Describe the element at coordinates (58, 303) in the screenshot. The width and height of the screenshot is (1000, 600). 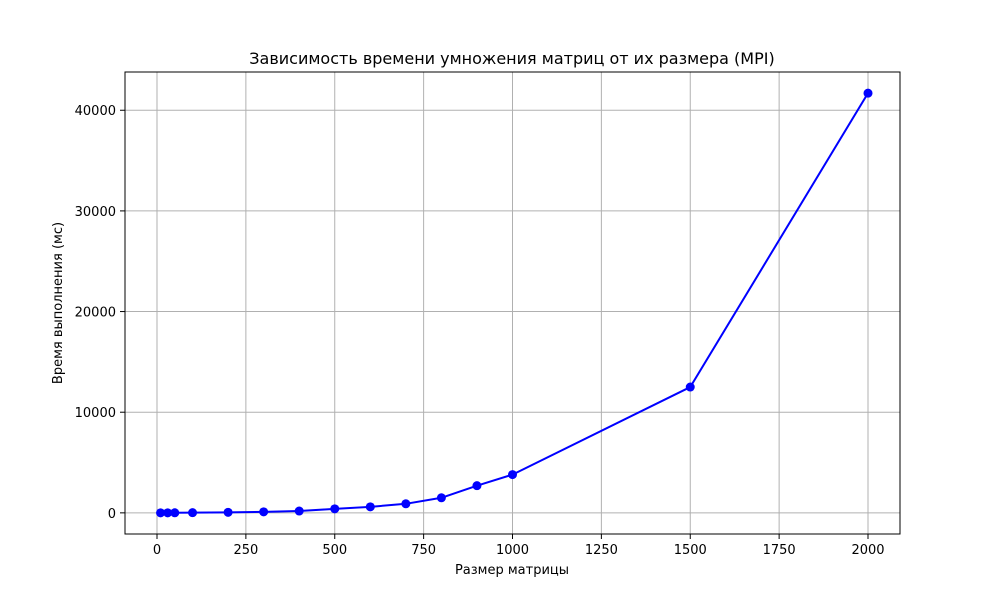
I see `y-axis-label: Время выполнения (мс)` at that location.